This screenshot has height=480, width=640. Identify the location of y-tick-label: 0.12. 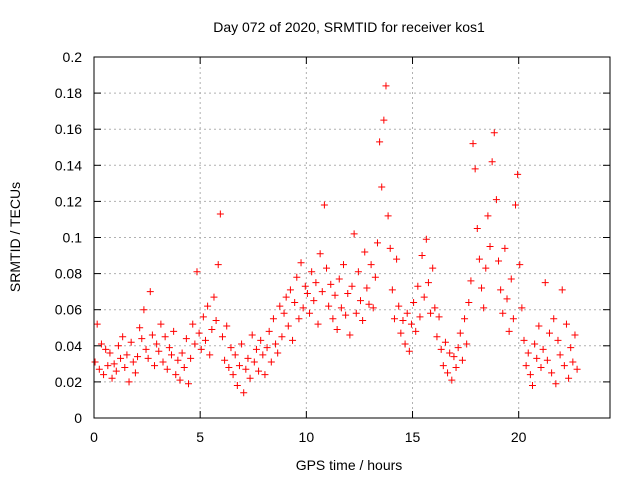
(68, 201).